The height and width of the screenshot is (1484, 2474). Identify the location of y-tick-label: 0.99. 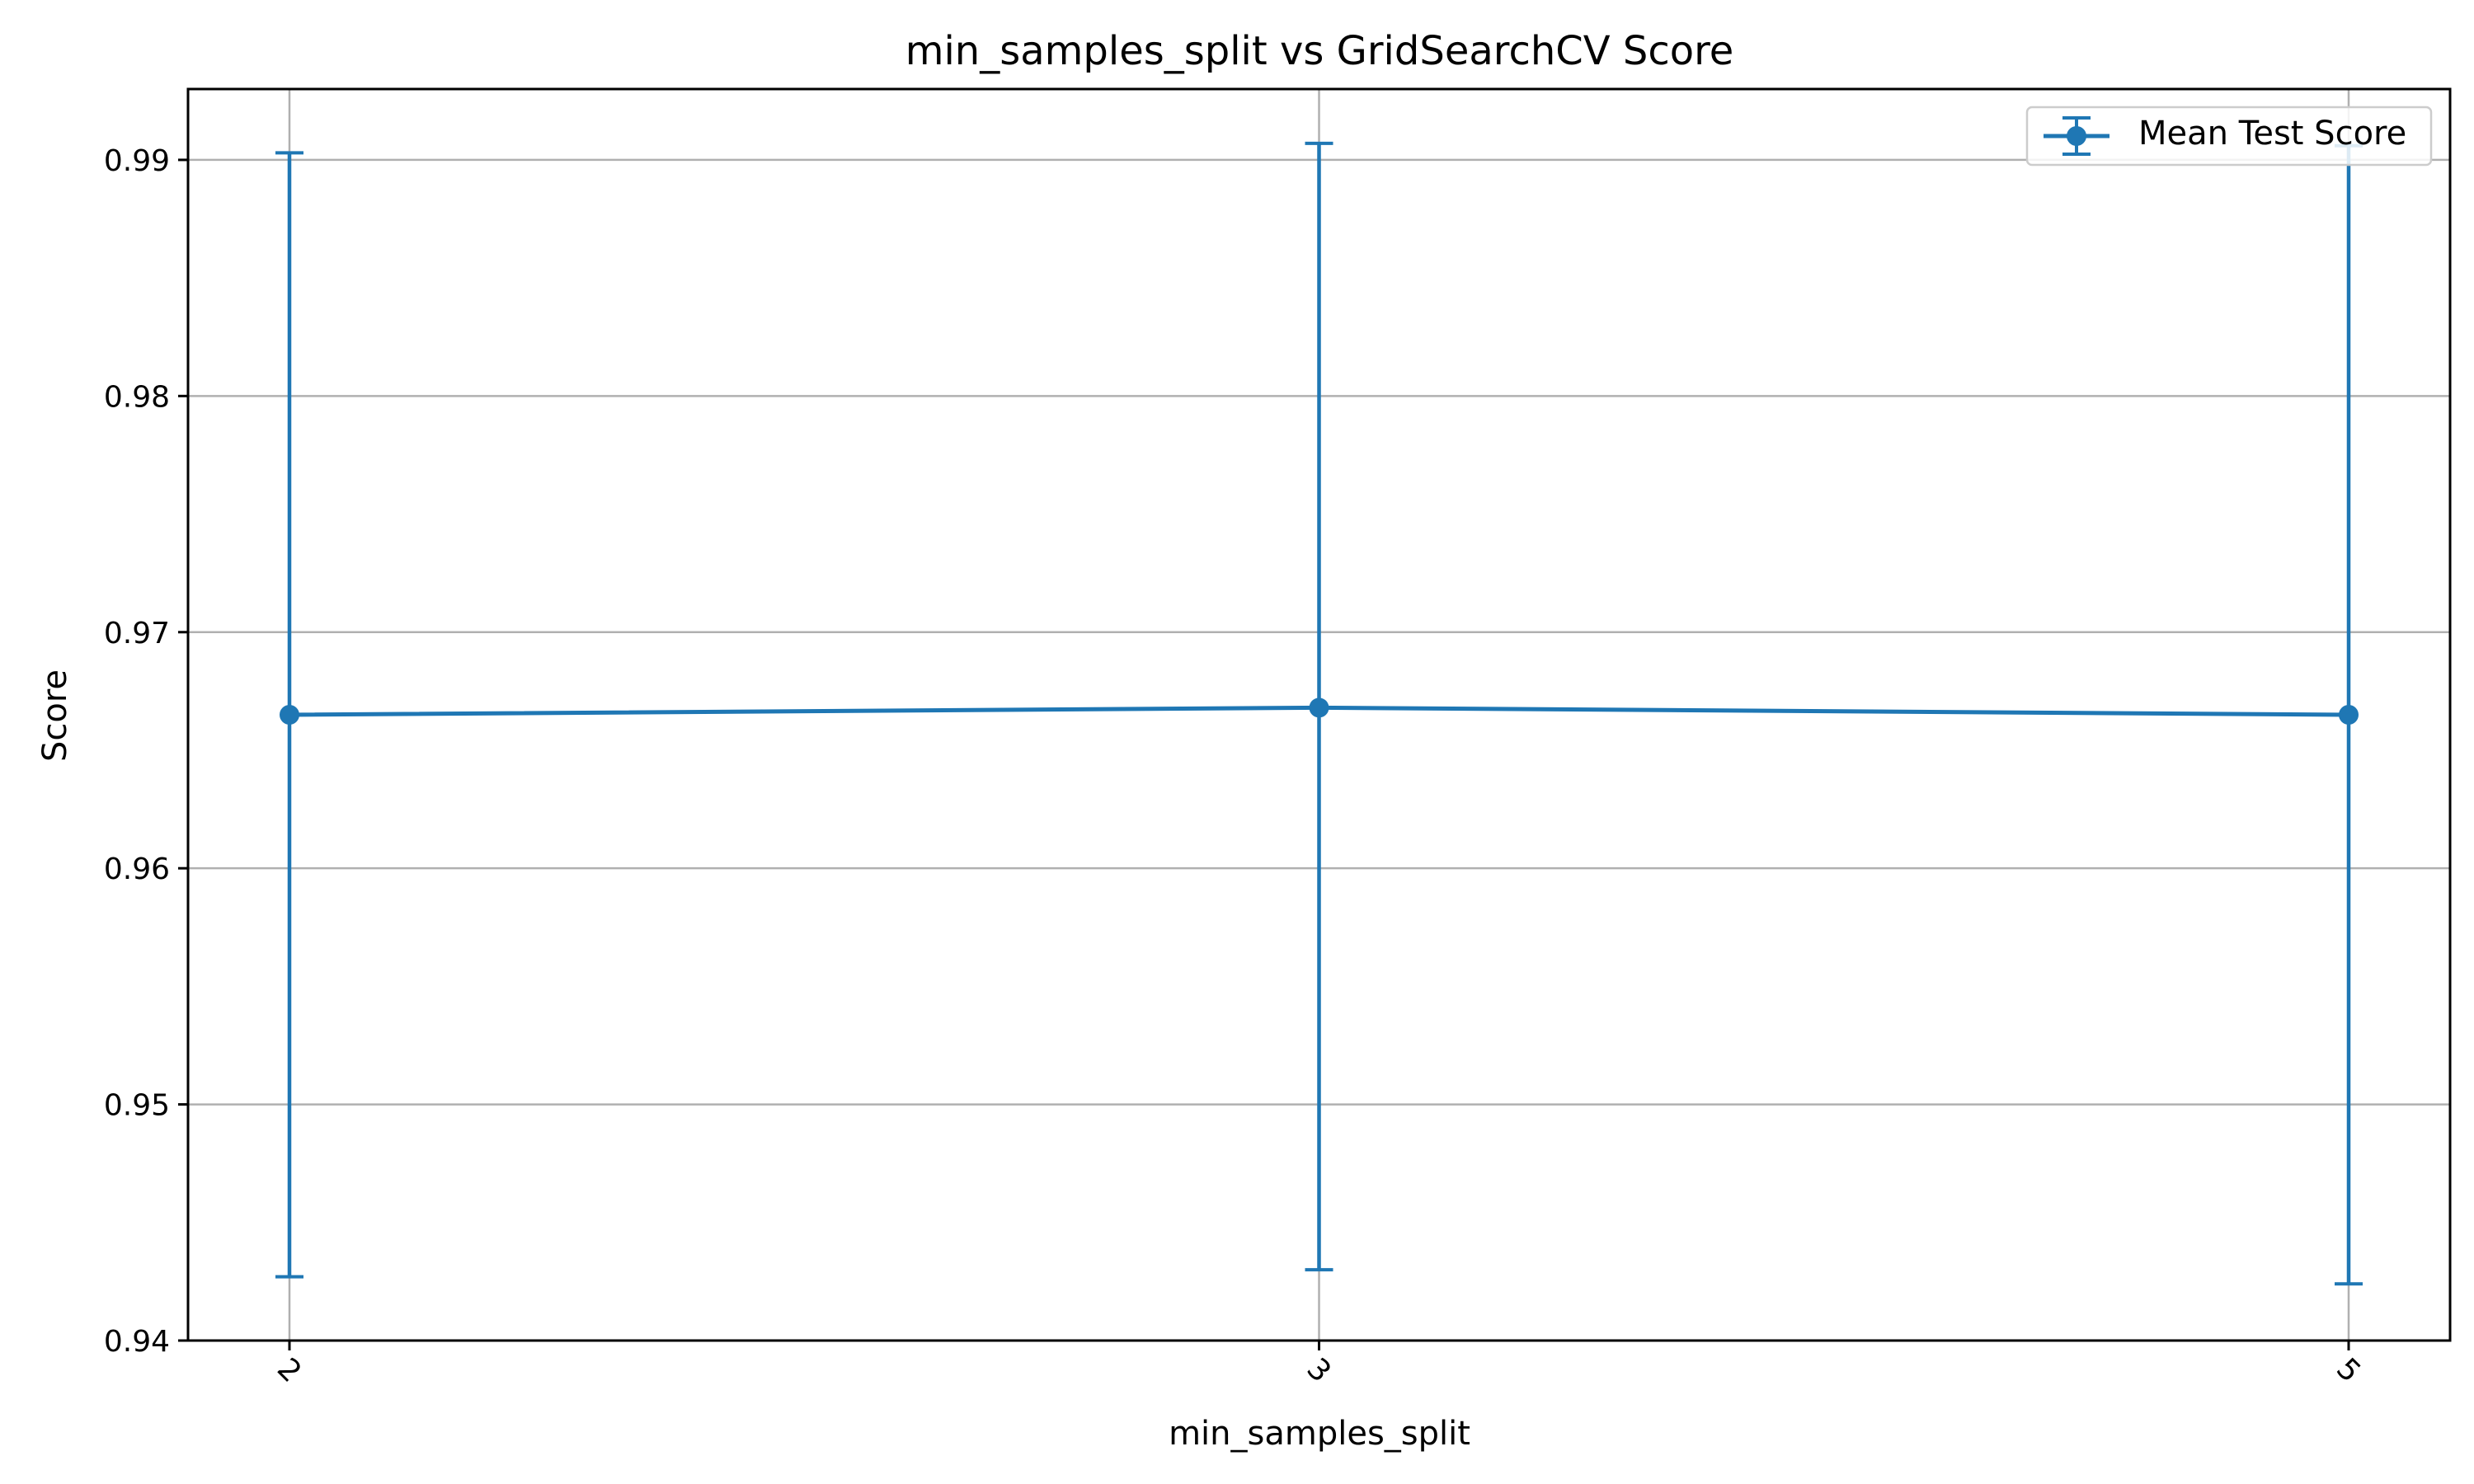
(137, 161).